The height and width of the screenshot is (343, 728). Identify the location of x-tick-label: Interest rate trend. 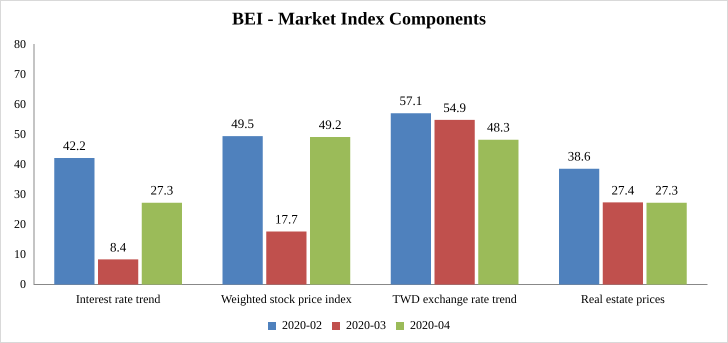
(118, 299).